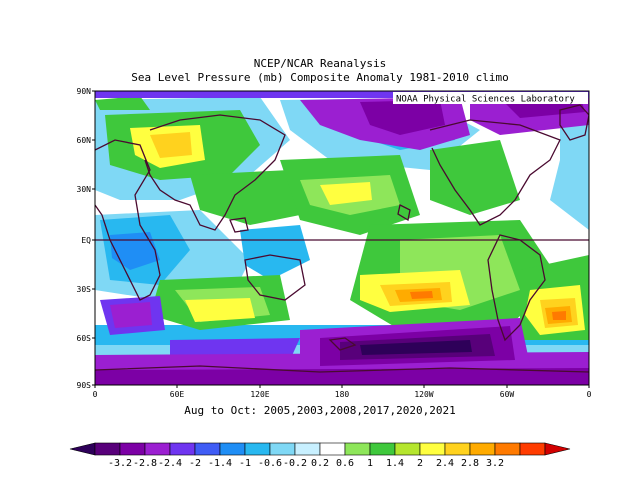  Describe the element at coordinates (495, 463) in the screenshot. I see `colorbar-label: 3.2` at that location.